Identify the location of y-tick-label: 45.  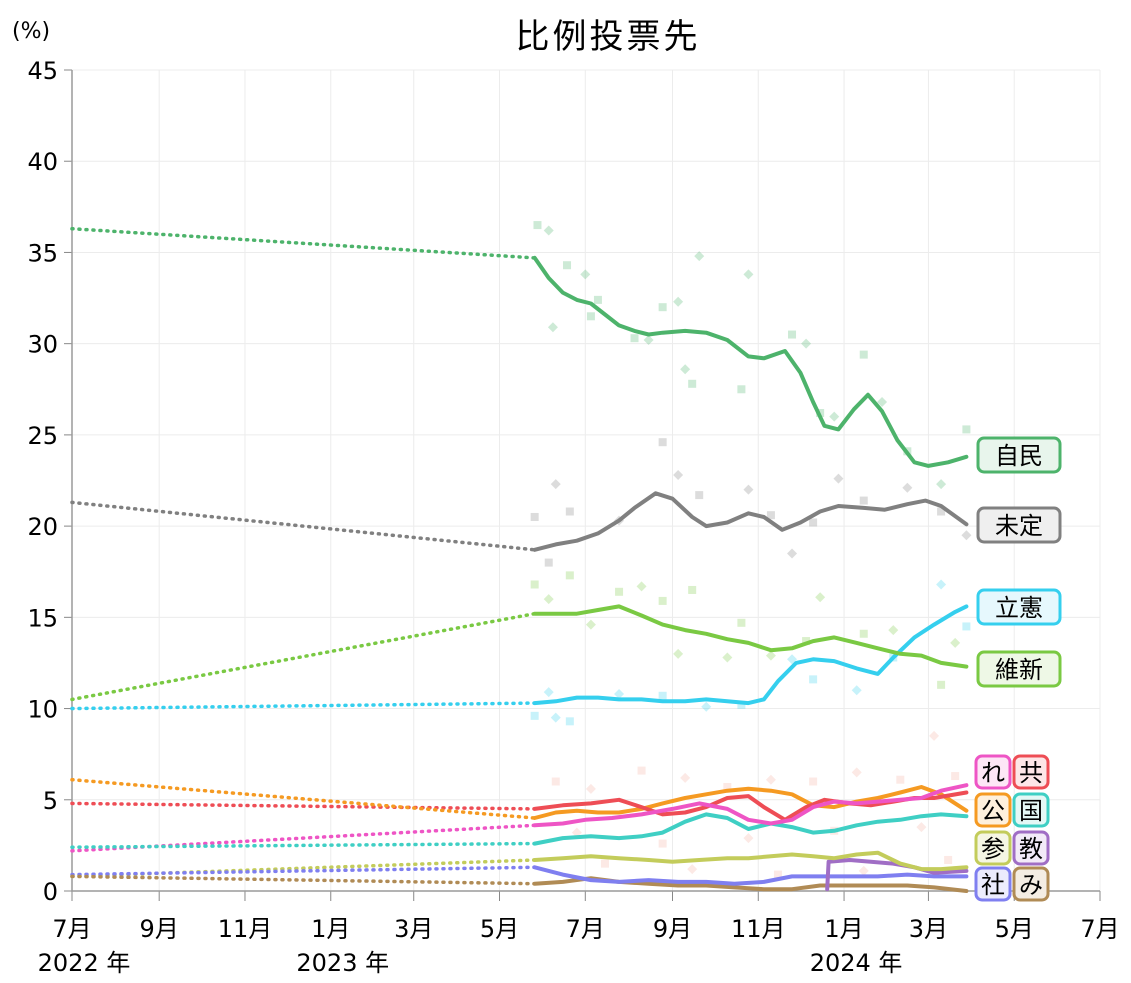
(42, 71).